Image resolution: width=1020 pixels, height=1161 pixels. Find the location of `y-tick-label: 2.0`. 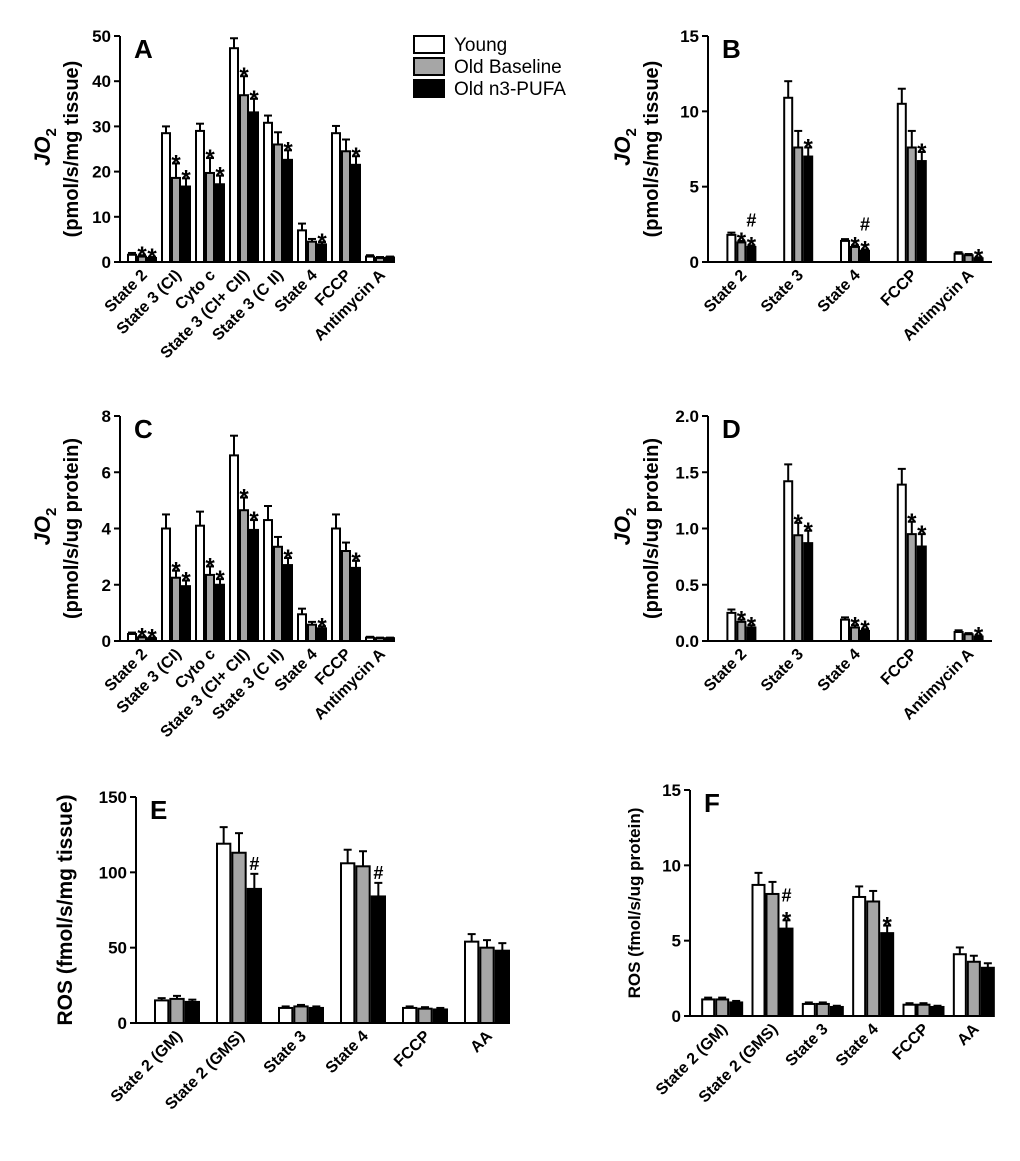

y-tick-label: 2.0 is located at coordinates (687, 416).